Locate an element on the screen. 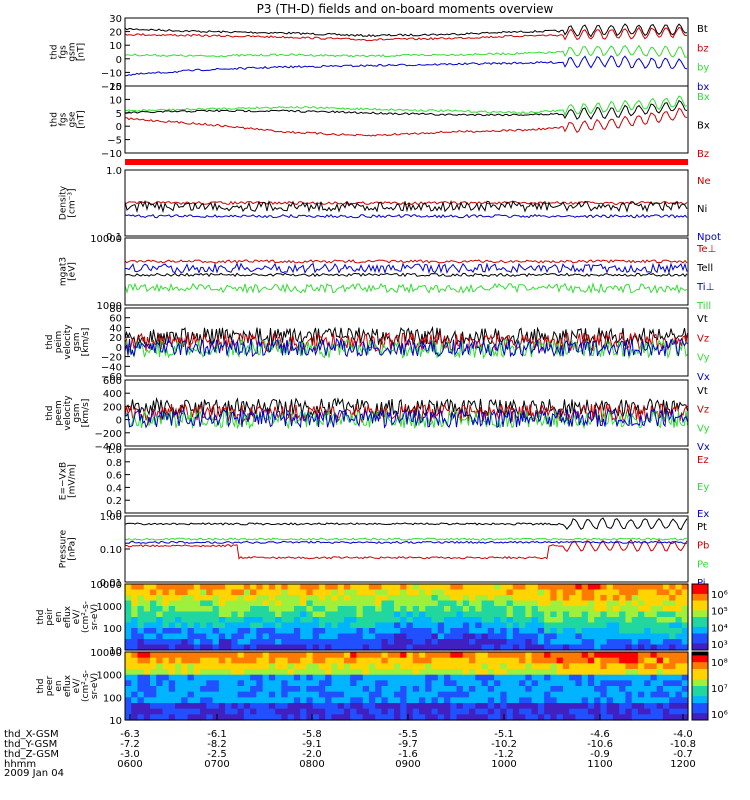 This screenshot has height=800, width=750. colorbar-segment is located at coordinates (700, 648).